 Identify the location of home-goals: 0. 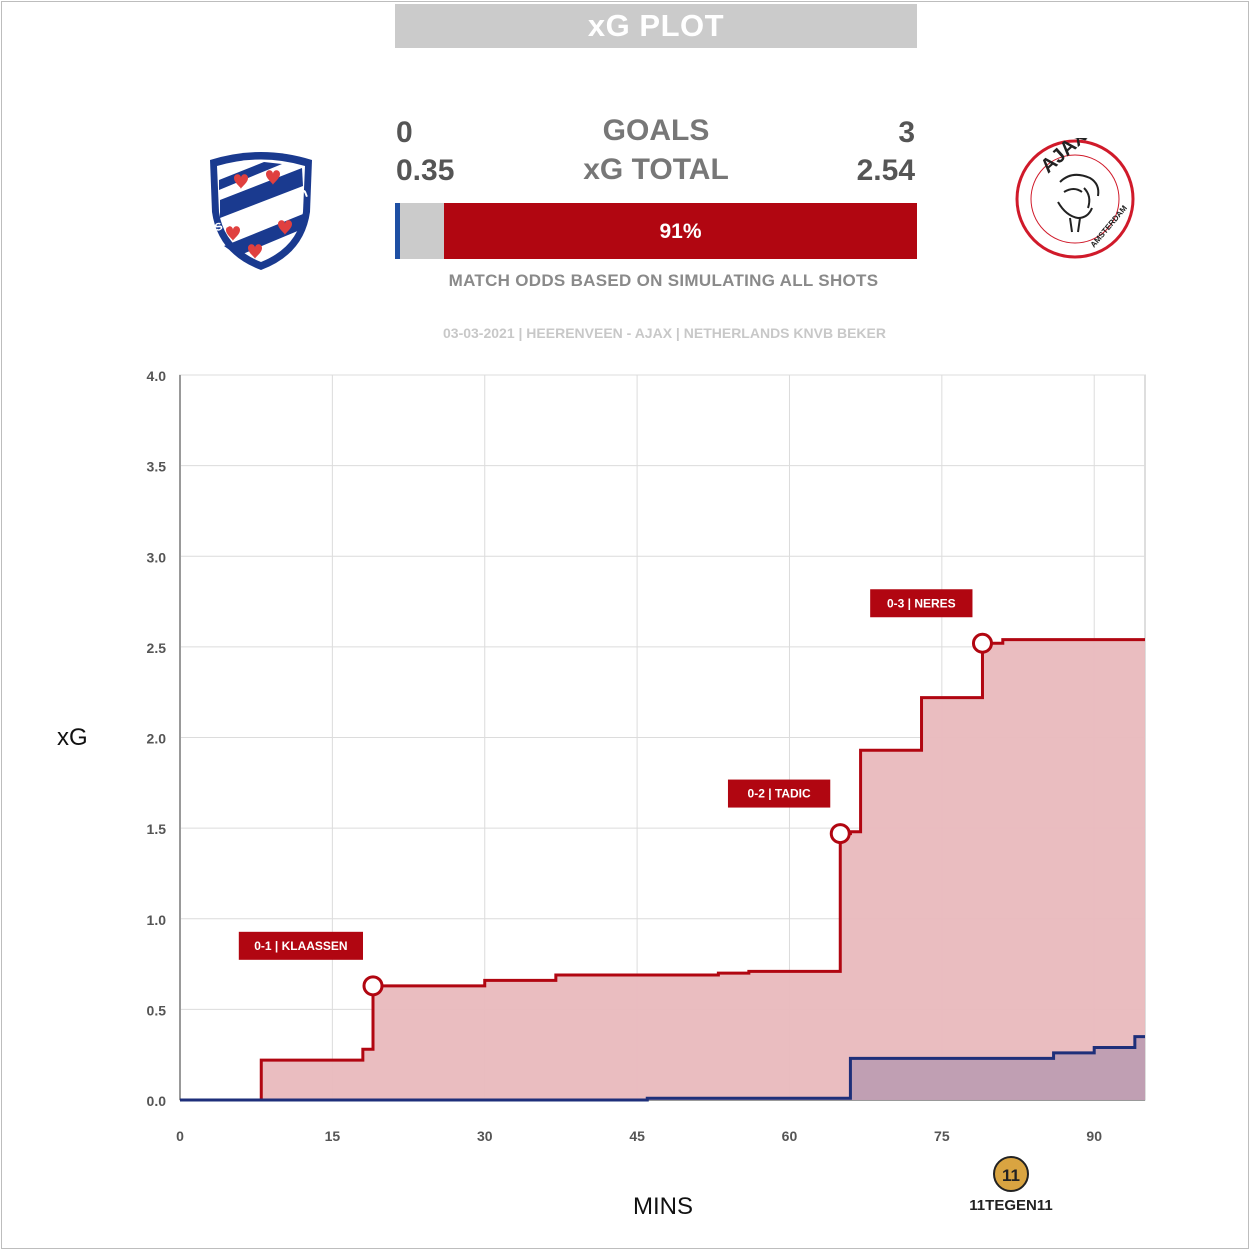
(404, 132).